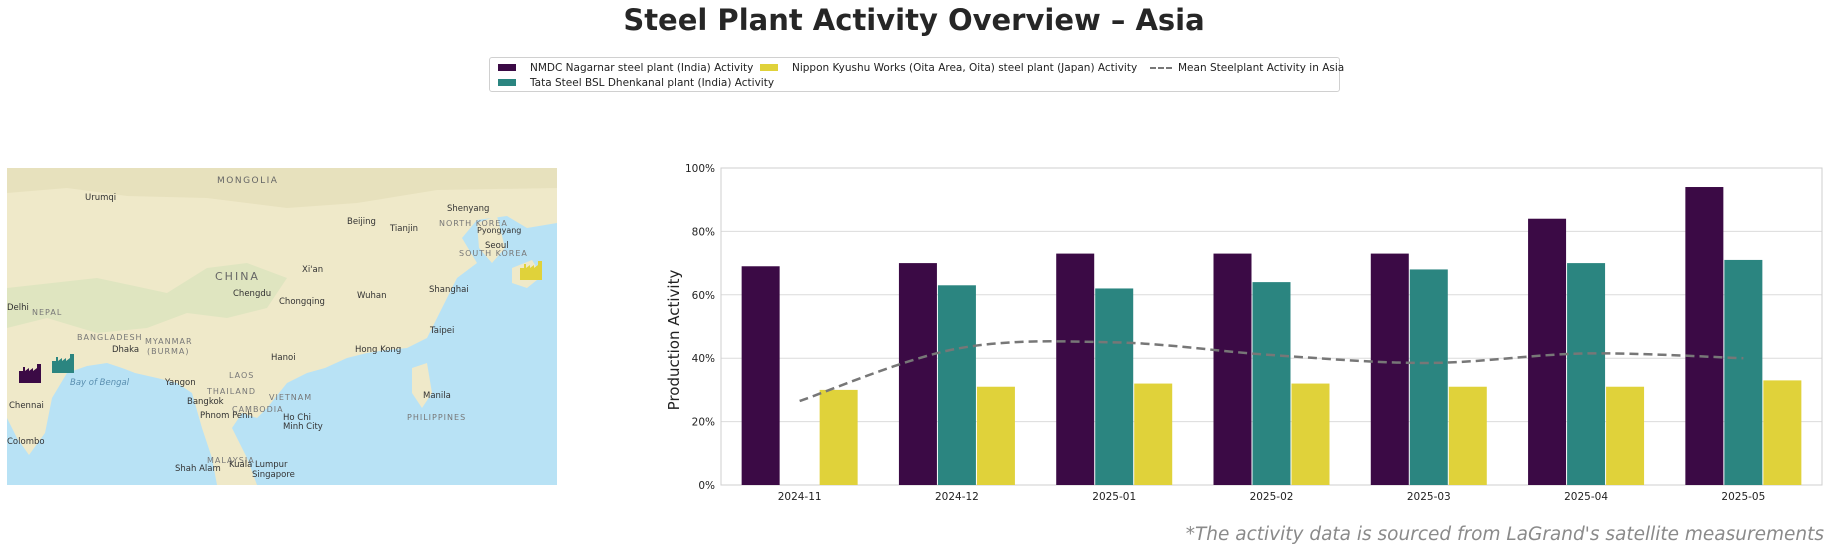 The height and width of the screenshot is (554, 1828). What do you see at coordinates (312, 270) in the screenshot?
I see `map-label-xian: Xi'an` at bounding box center [312, 270].